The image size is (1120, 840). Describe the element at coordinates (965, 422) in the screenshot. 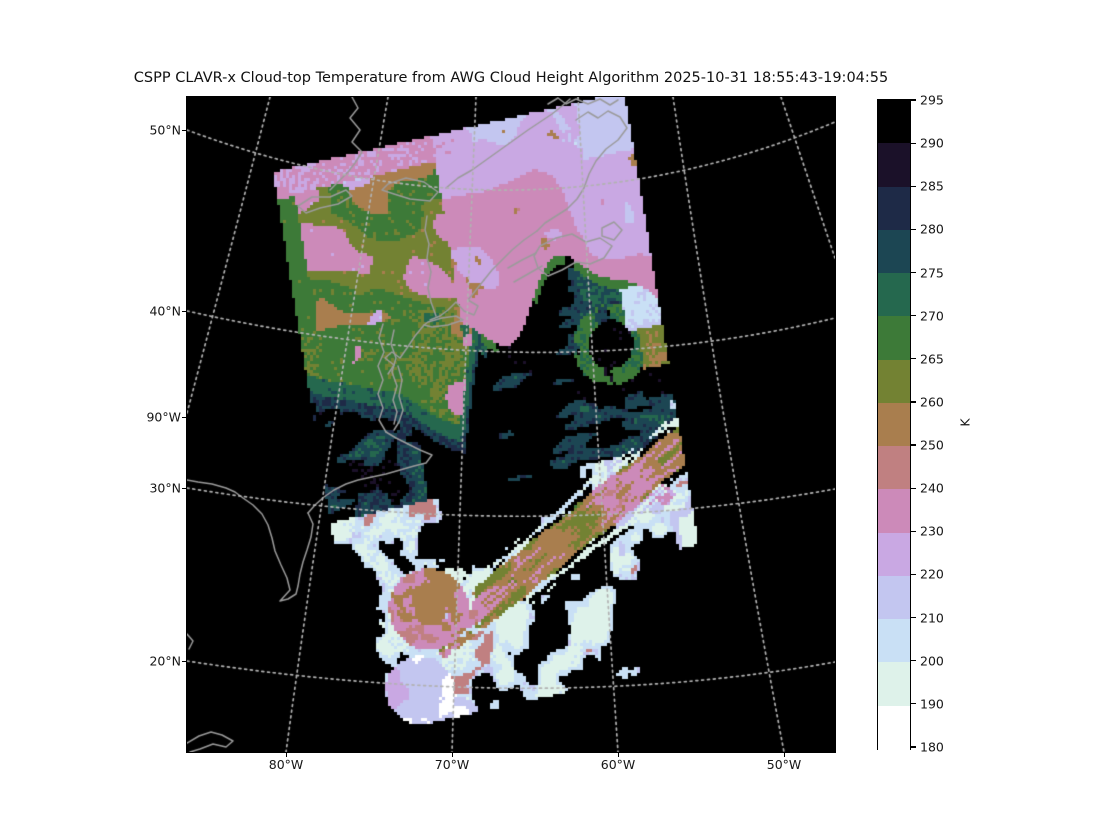

I see `colorbar-unit-label: K` at that location.